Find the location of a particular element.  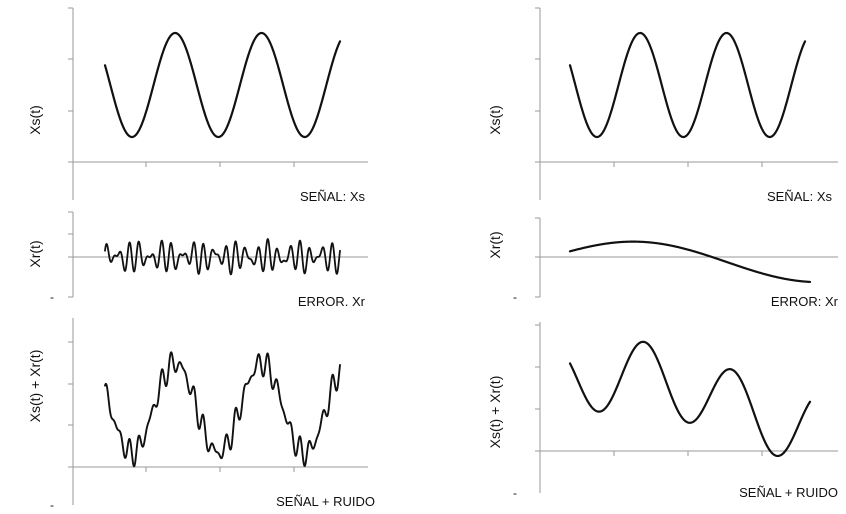

panel-right-middle: Xr(t) - ERROR: Xr is located at coordinates (663, 263).